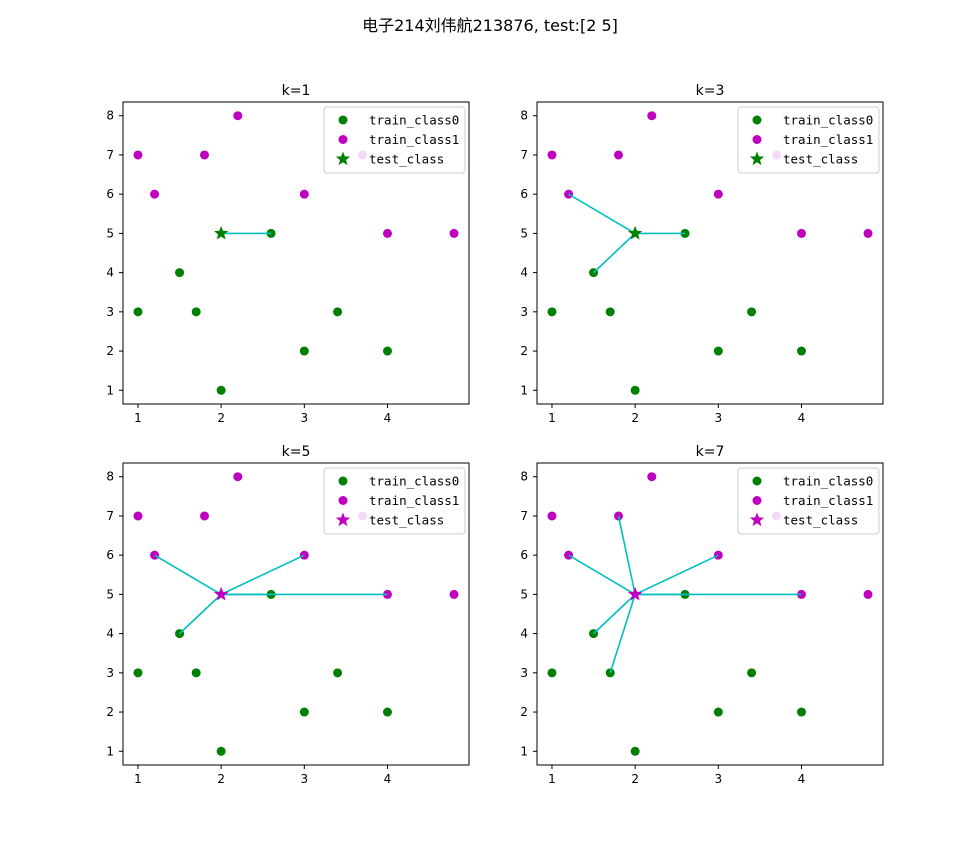 The width and height of the screenshot is (980, 860). What do you see at coordinates (710, 91) in the screenshot?
I see `subplot-title: k=3` at bounding box center [710, 91].